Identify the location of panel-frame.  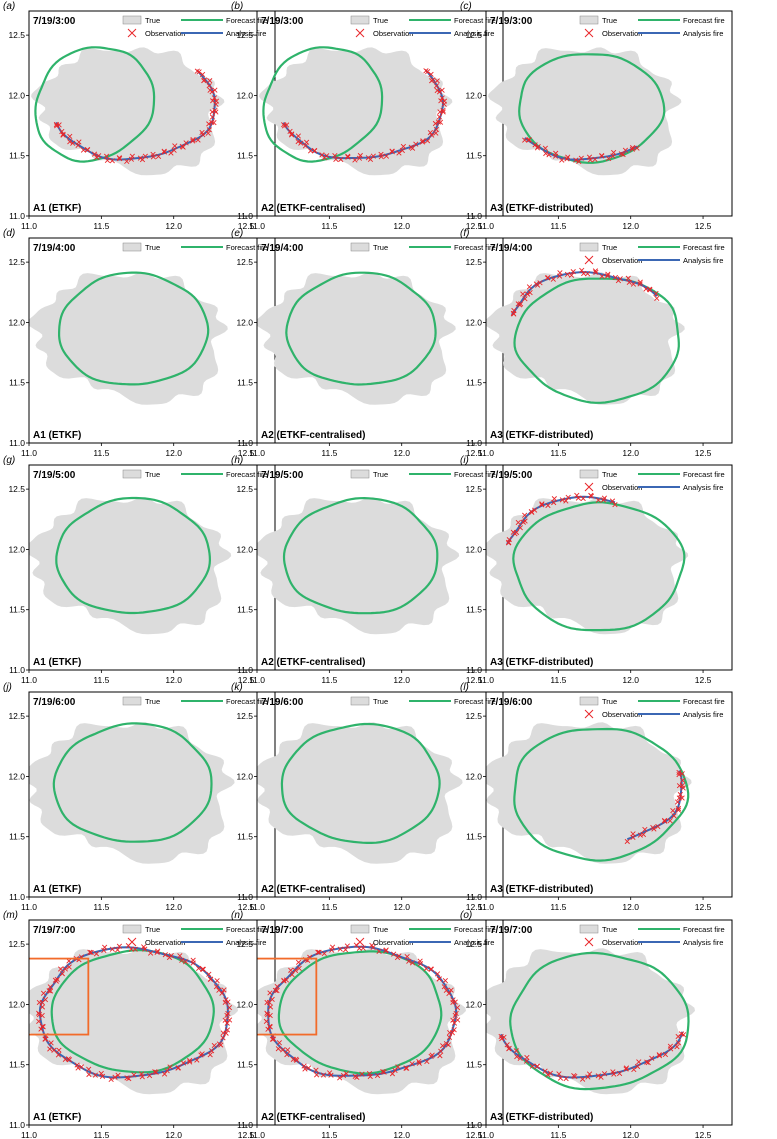
(609, 340).